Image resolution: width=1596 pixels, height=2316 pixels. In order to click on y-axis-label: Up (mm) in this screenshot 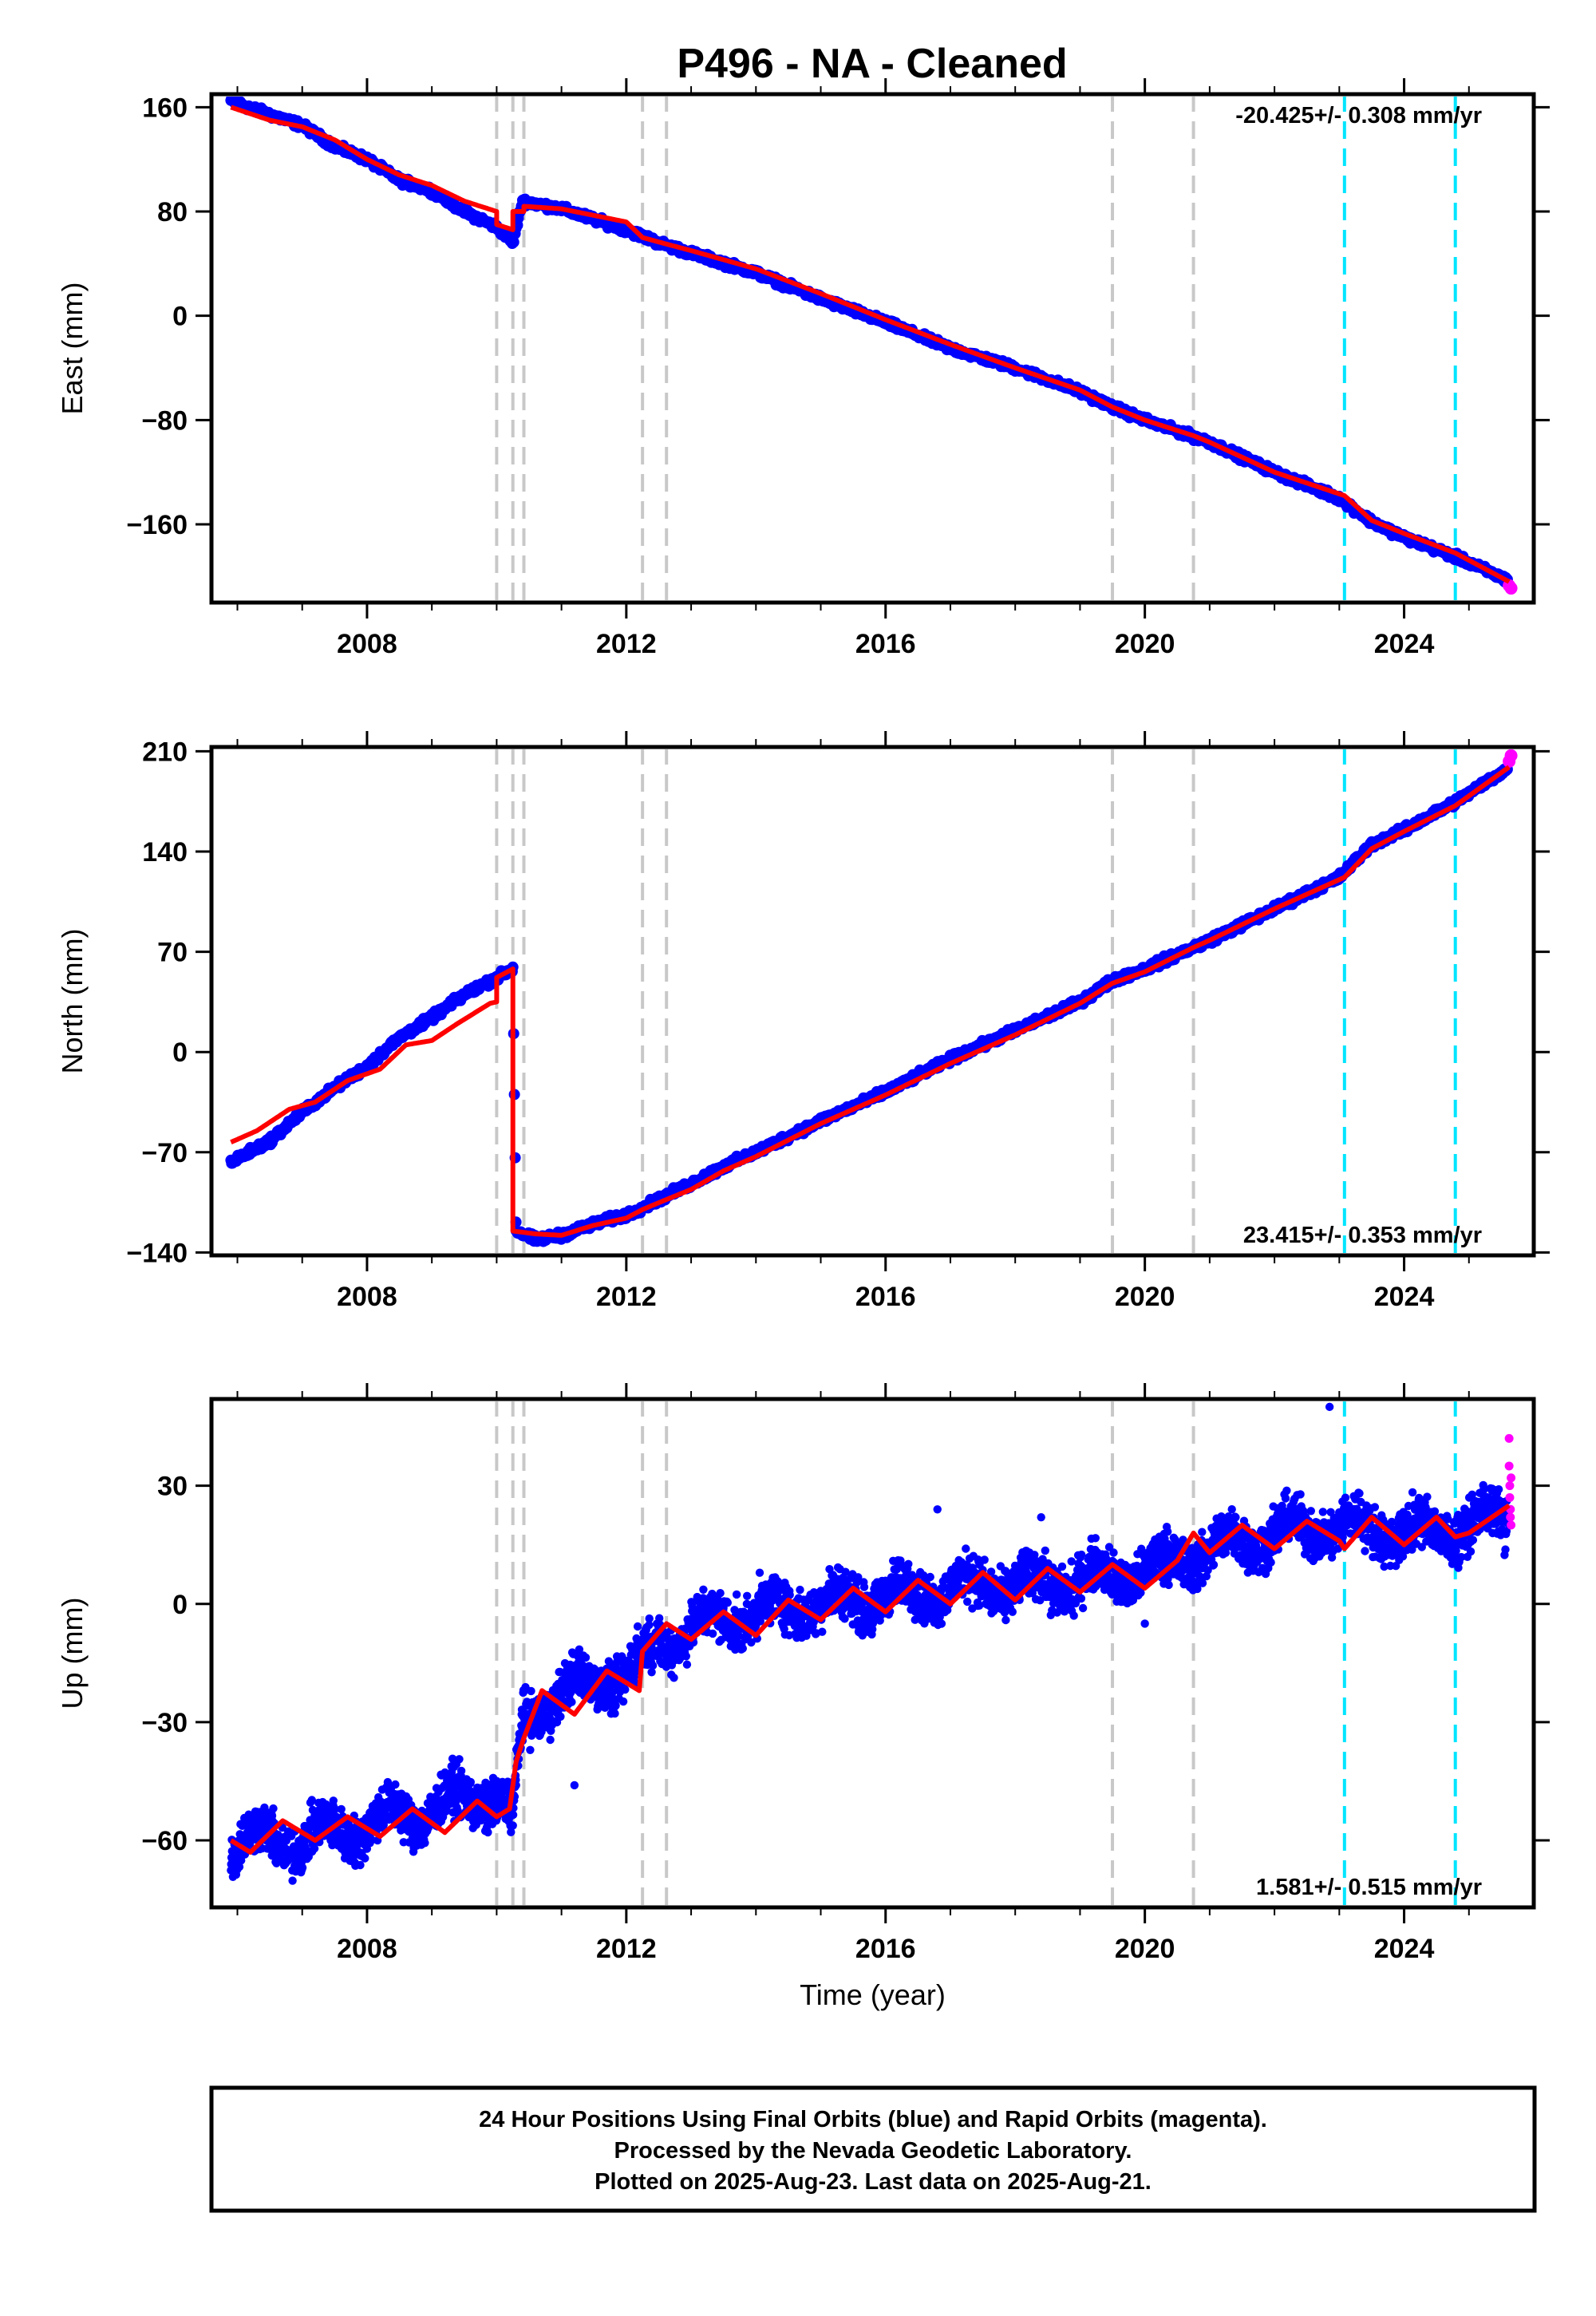, I will do `click(72, 1653)`.